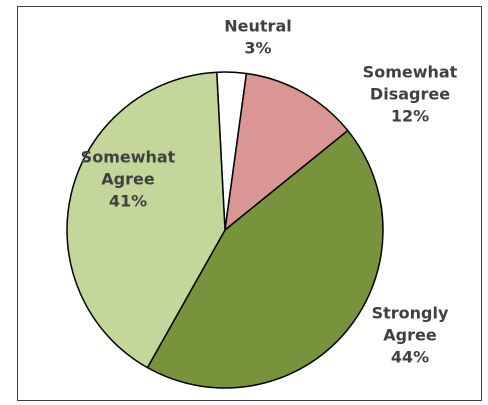  I want to click on slice-category-label: Strongly, so click(410, 313).